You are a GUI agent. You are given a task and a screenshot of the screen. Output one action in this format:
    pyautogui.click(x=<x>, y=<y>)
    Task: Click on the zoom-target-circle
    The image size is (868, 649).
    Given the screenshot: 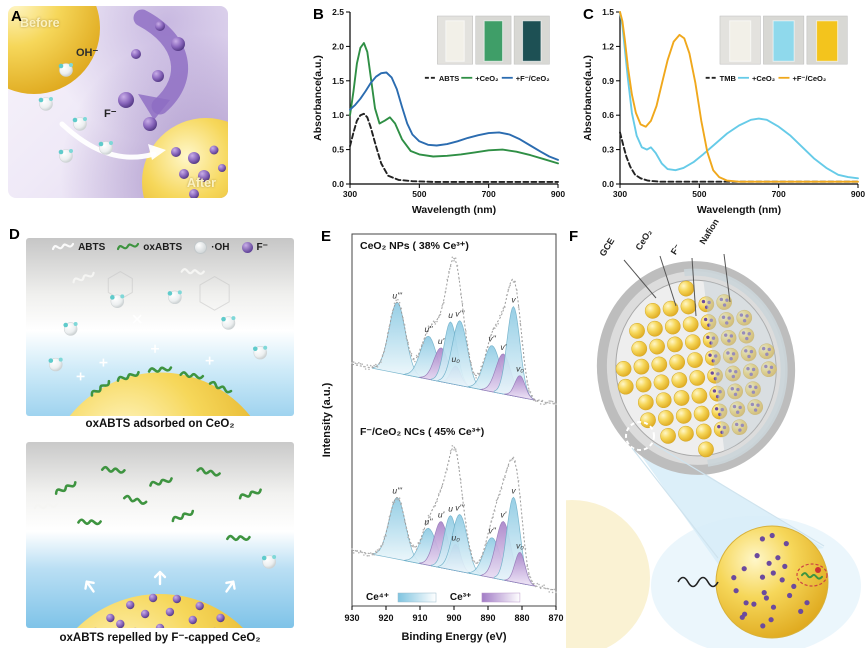 What is the action you would take?
    pyautogui.click(x=640, y=436)
    